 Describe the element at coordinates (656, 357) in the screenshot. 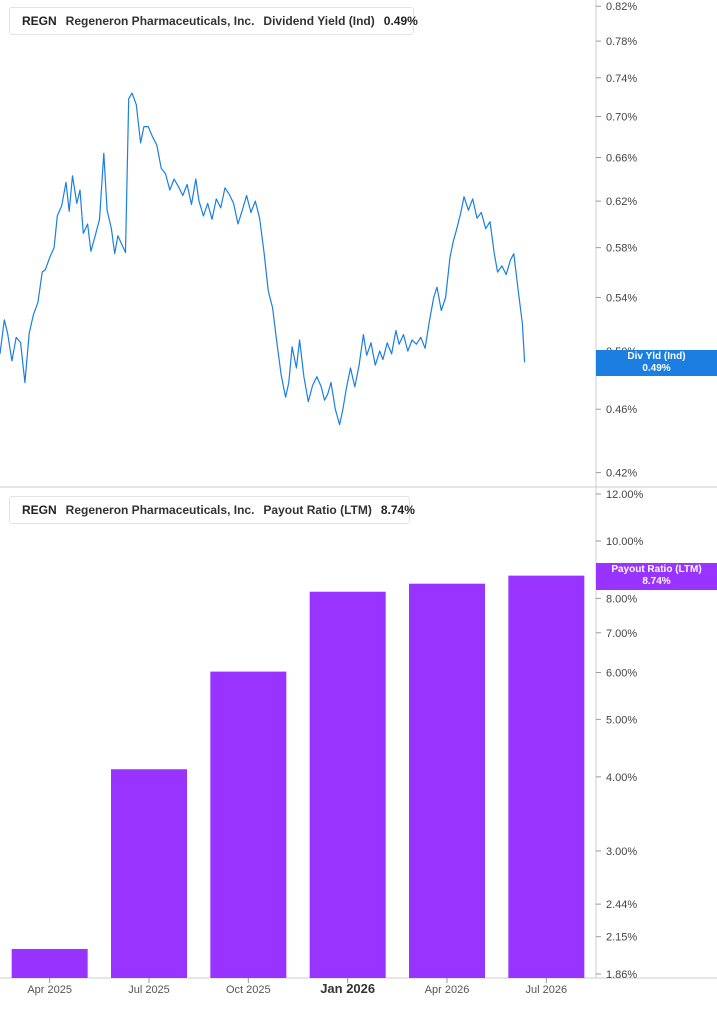

I see `flag-label: Div Yld (Ind)` at that location.